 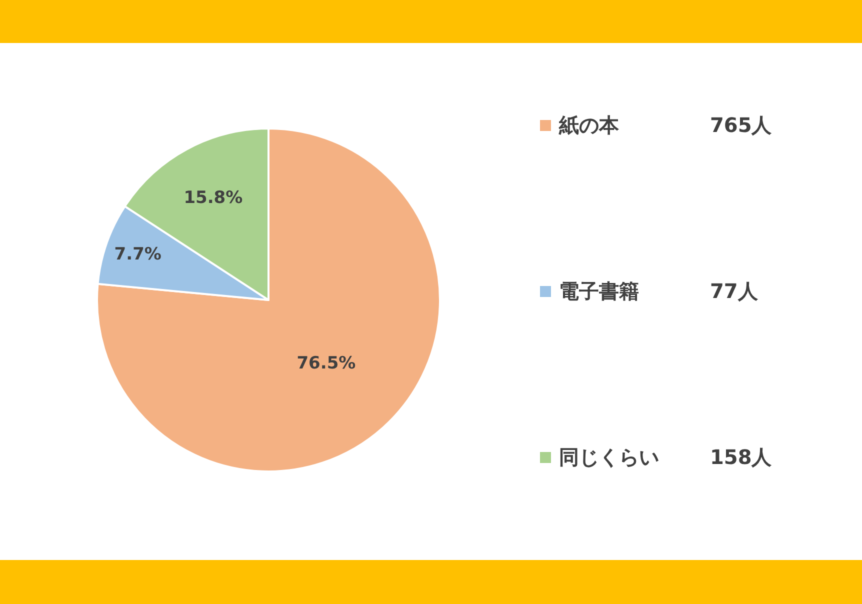 I want to click on legend-label: 紙の本, so click(x=589, y=125).